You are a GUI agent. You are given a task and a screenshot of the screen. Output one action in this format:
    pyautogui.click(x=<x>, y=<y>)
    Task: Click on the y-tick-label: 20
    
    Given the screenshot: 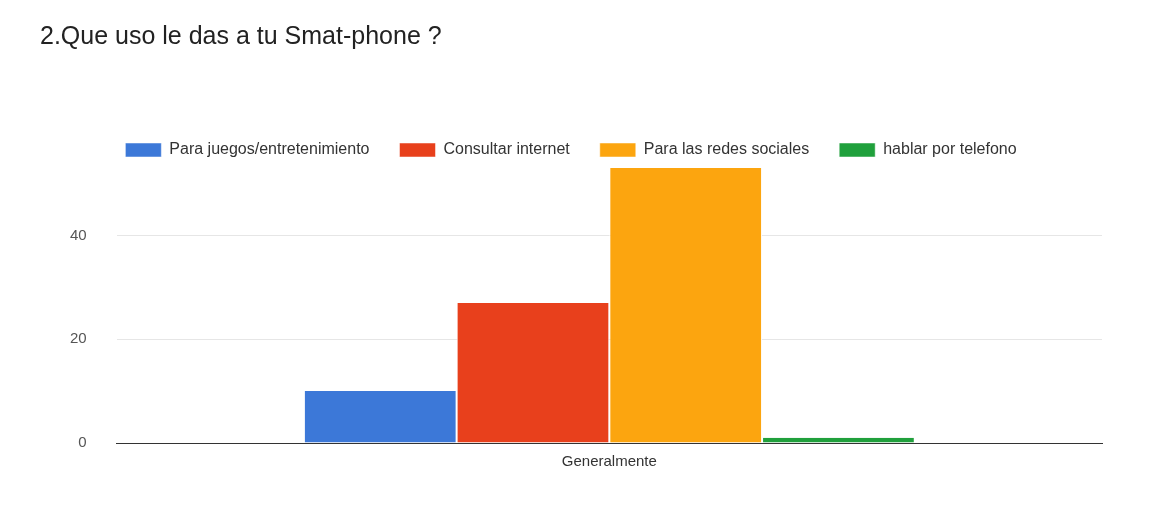 What is the action you would take?
    pyautogui.click(x=78, y=338)
    